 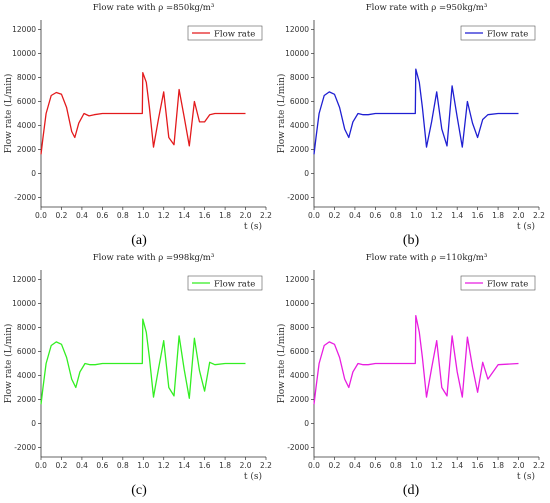 What do you see at coordinates (427, 8) in the screenshot?
I see `chart-title: Flow rate with ρ =950kg/m³` at bounding box center [427, 8].